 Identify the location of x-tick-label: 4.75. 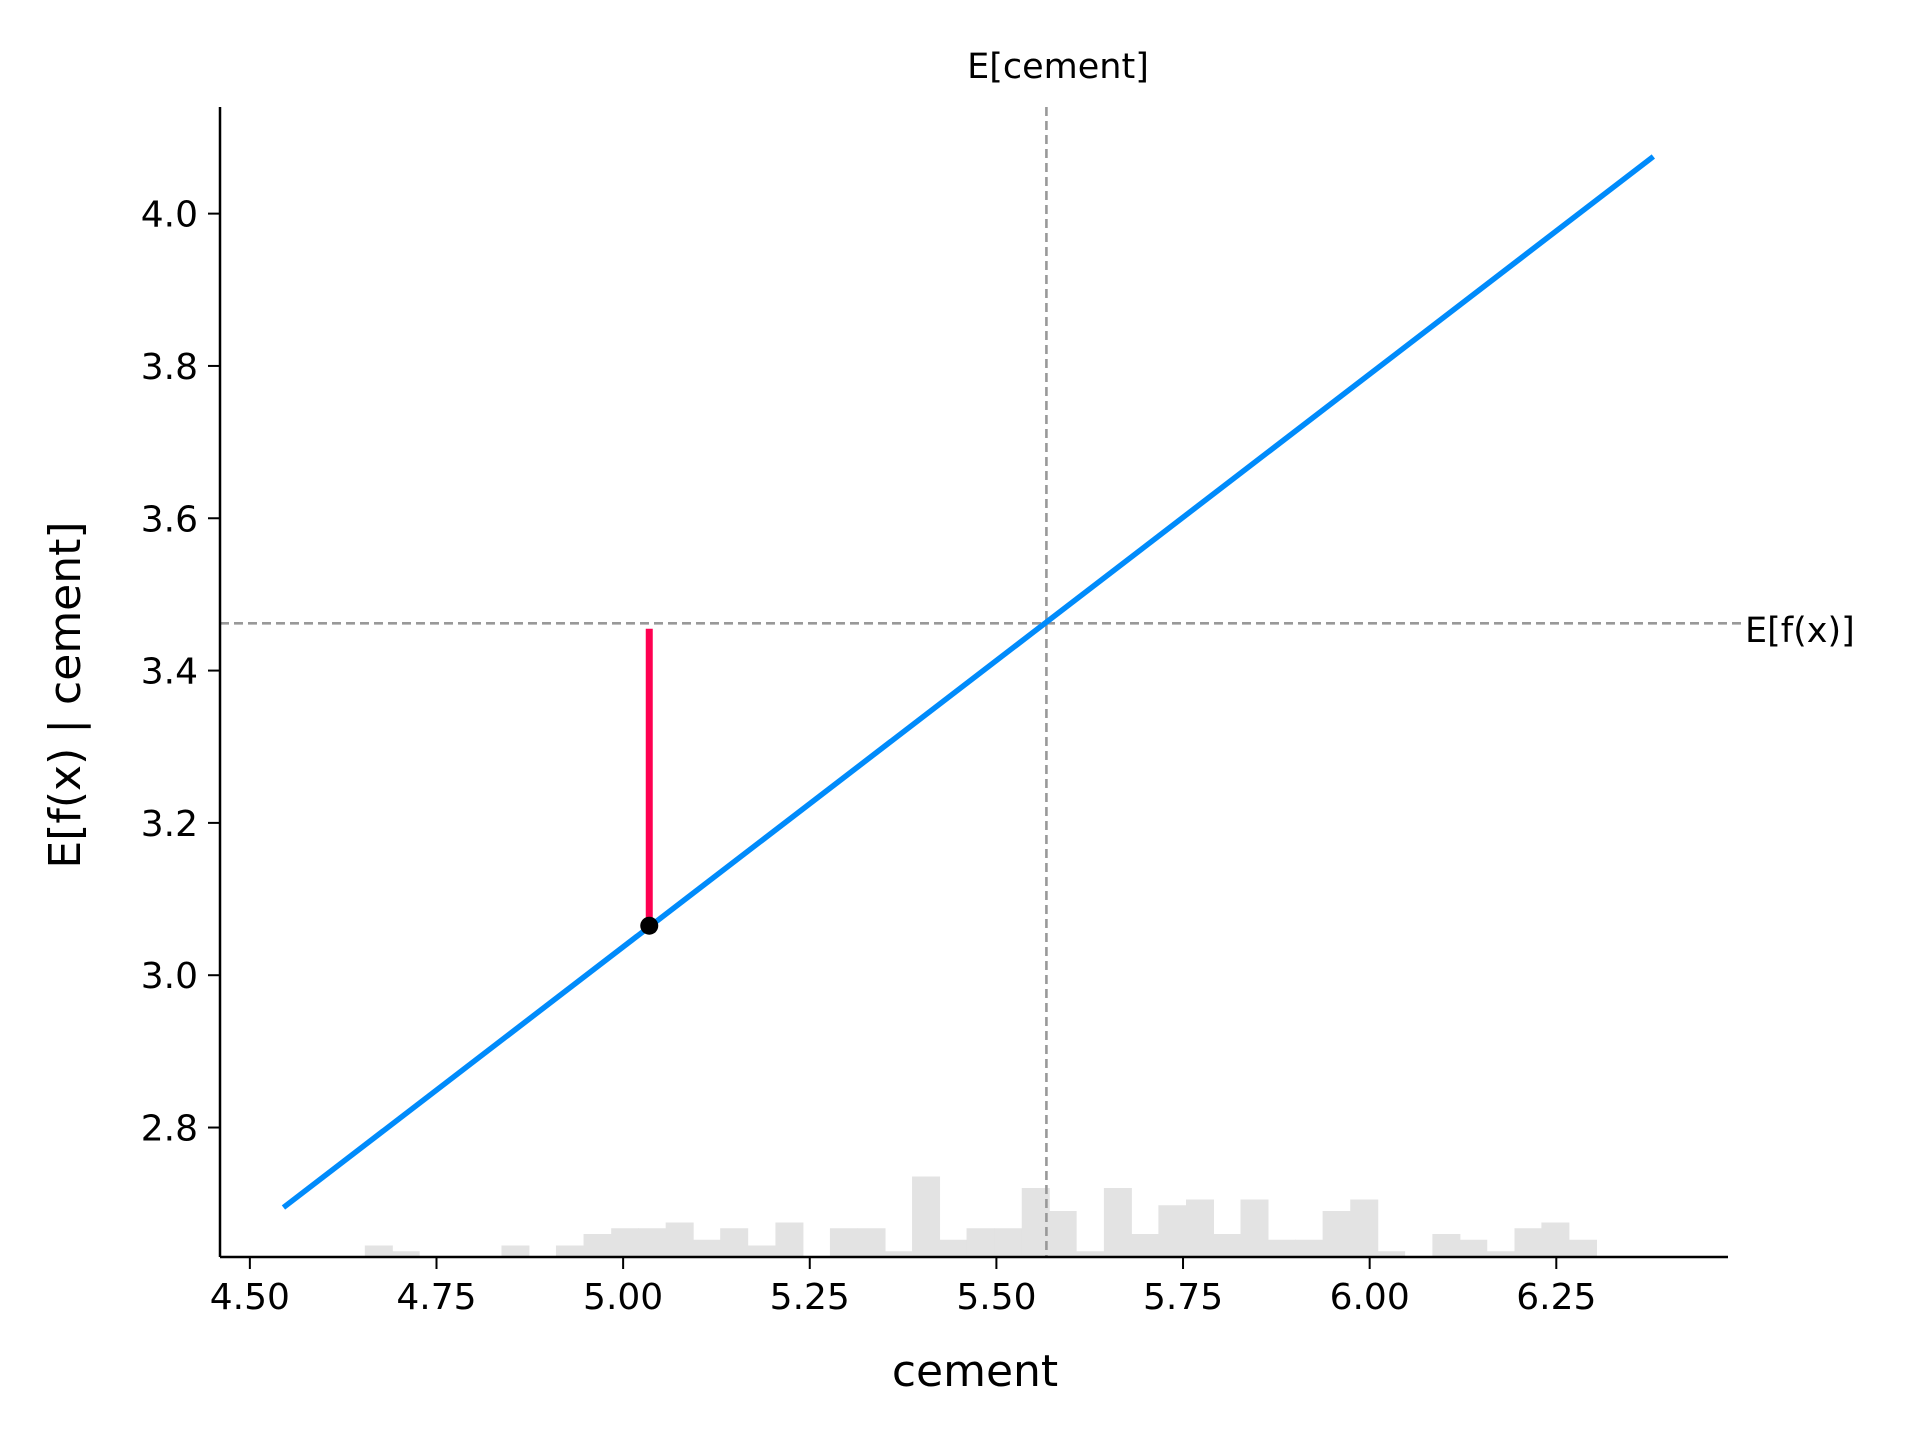
(436, 1297).